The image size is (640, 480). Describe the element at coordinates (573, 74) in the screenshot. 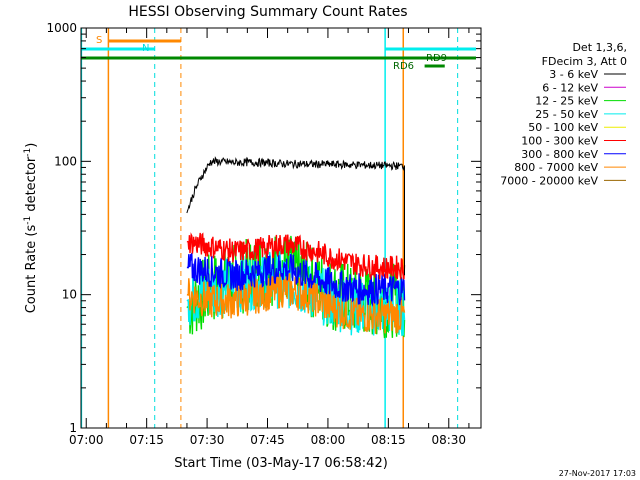

I see `legend-label: 3 - 6 keV` at that location.